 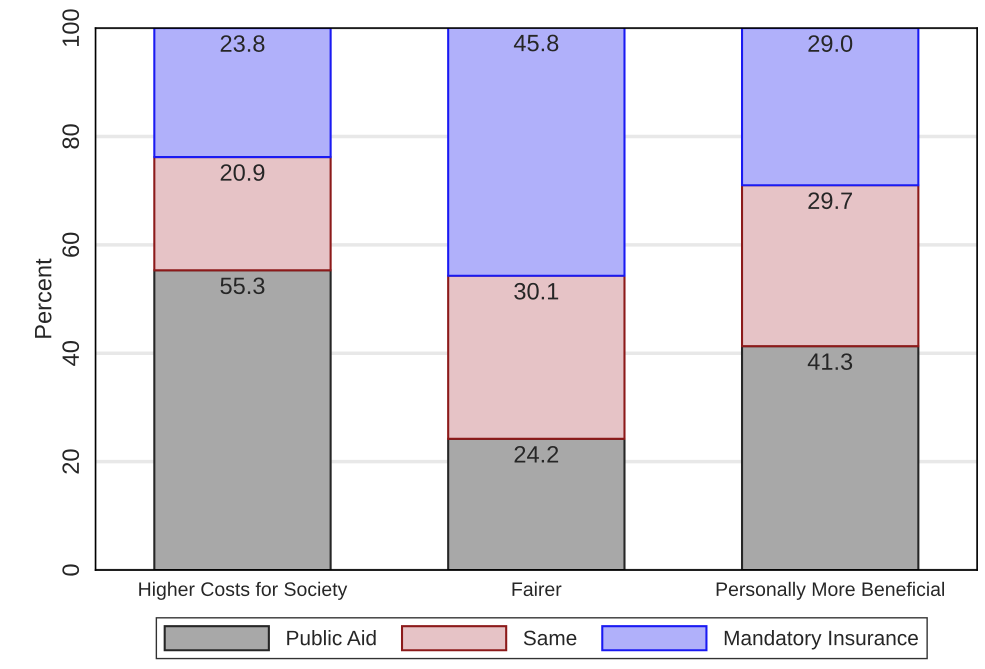 What do you see at coordinates (830, 591) in the screenshot?
I see `x-tick-label: Personally More Beneficial` at bounding box center [830, 591].